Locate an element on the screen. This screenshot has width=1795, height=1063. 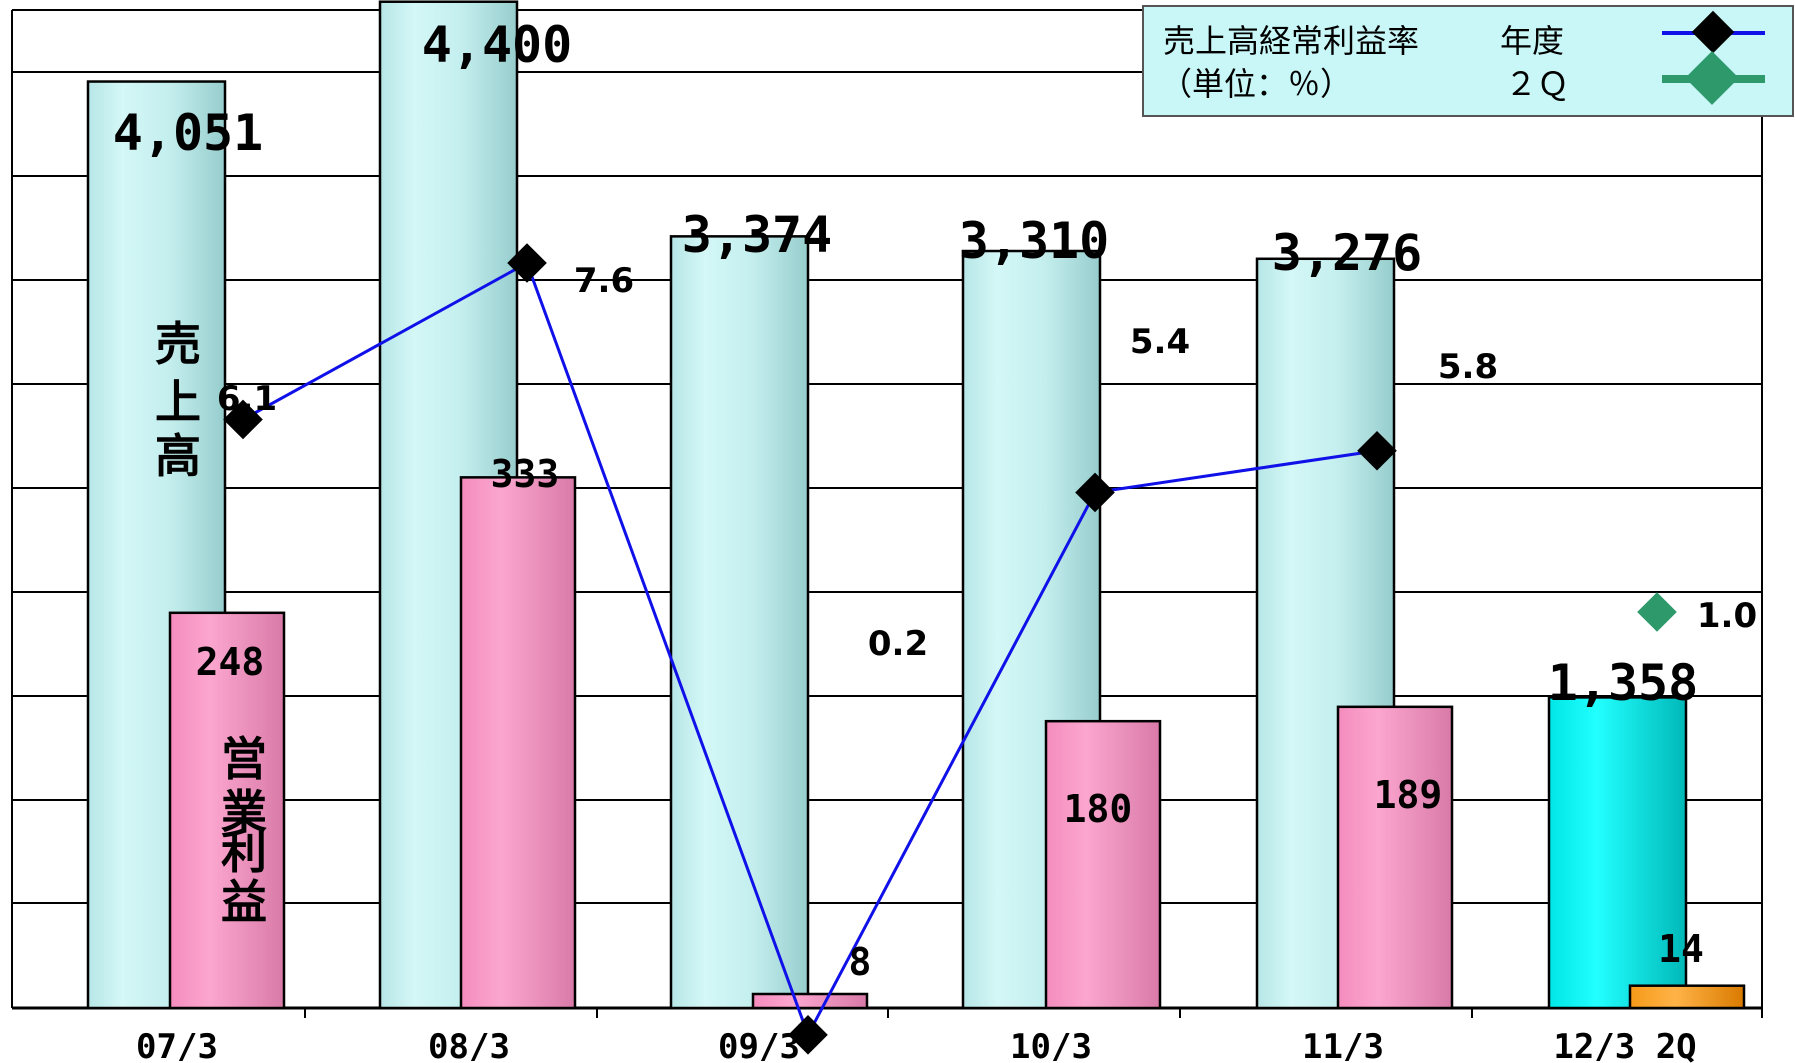
profit-vertical-label: 営 業 利 益 is located at coordinates (244, 830).